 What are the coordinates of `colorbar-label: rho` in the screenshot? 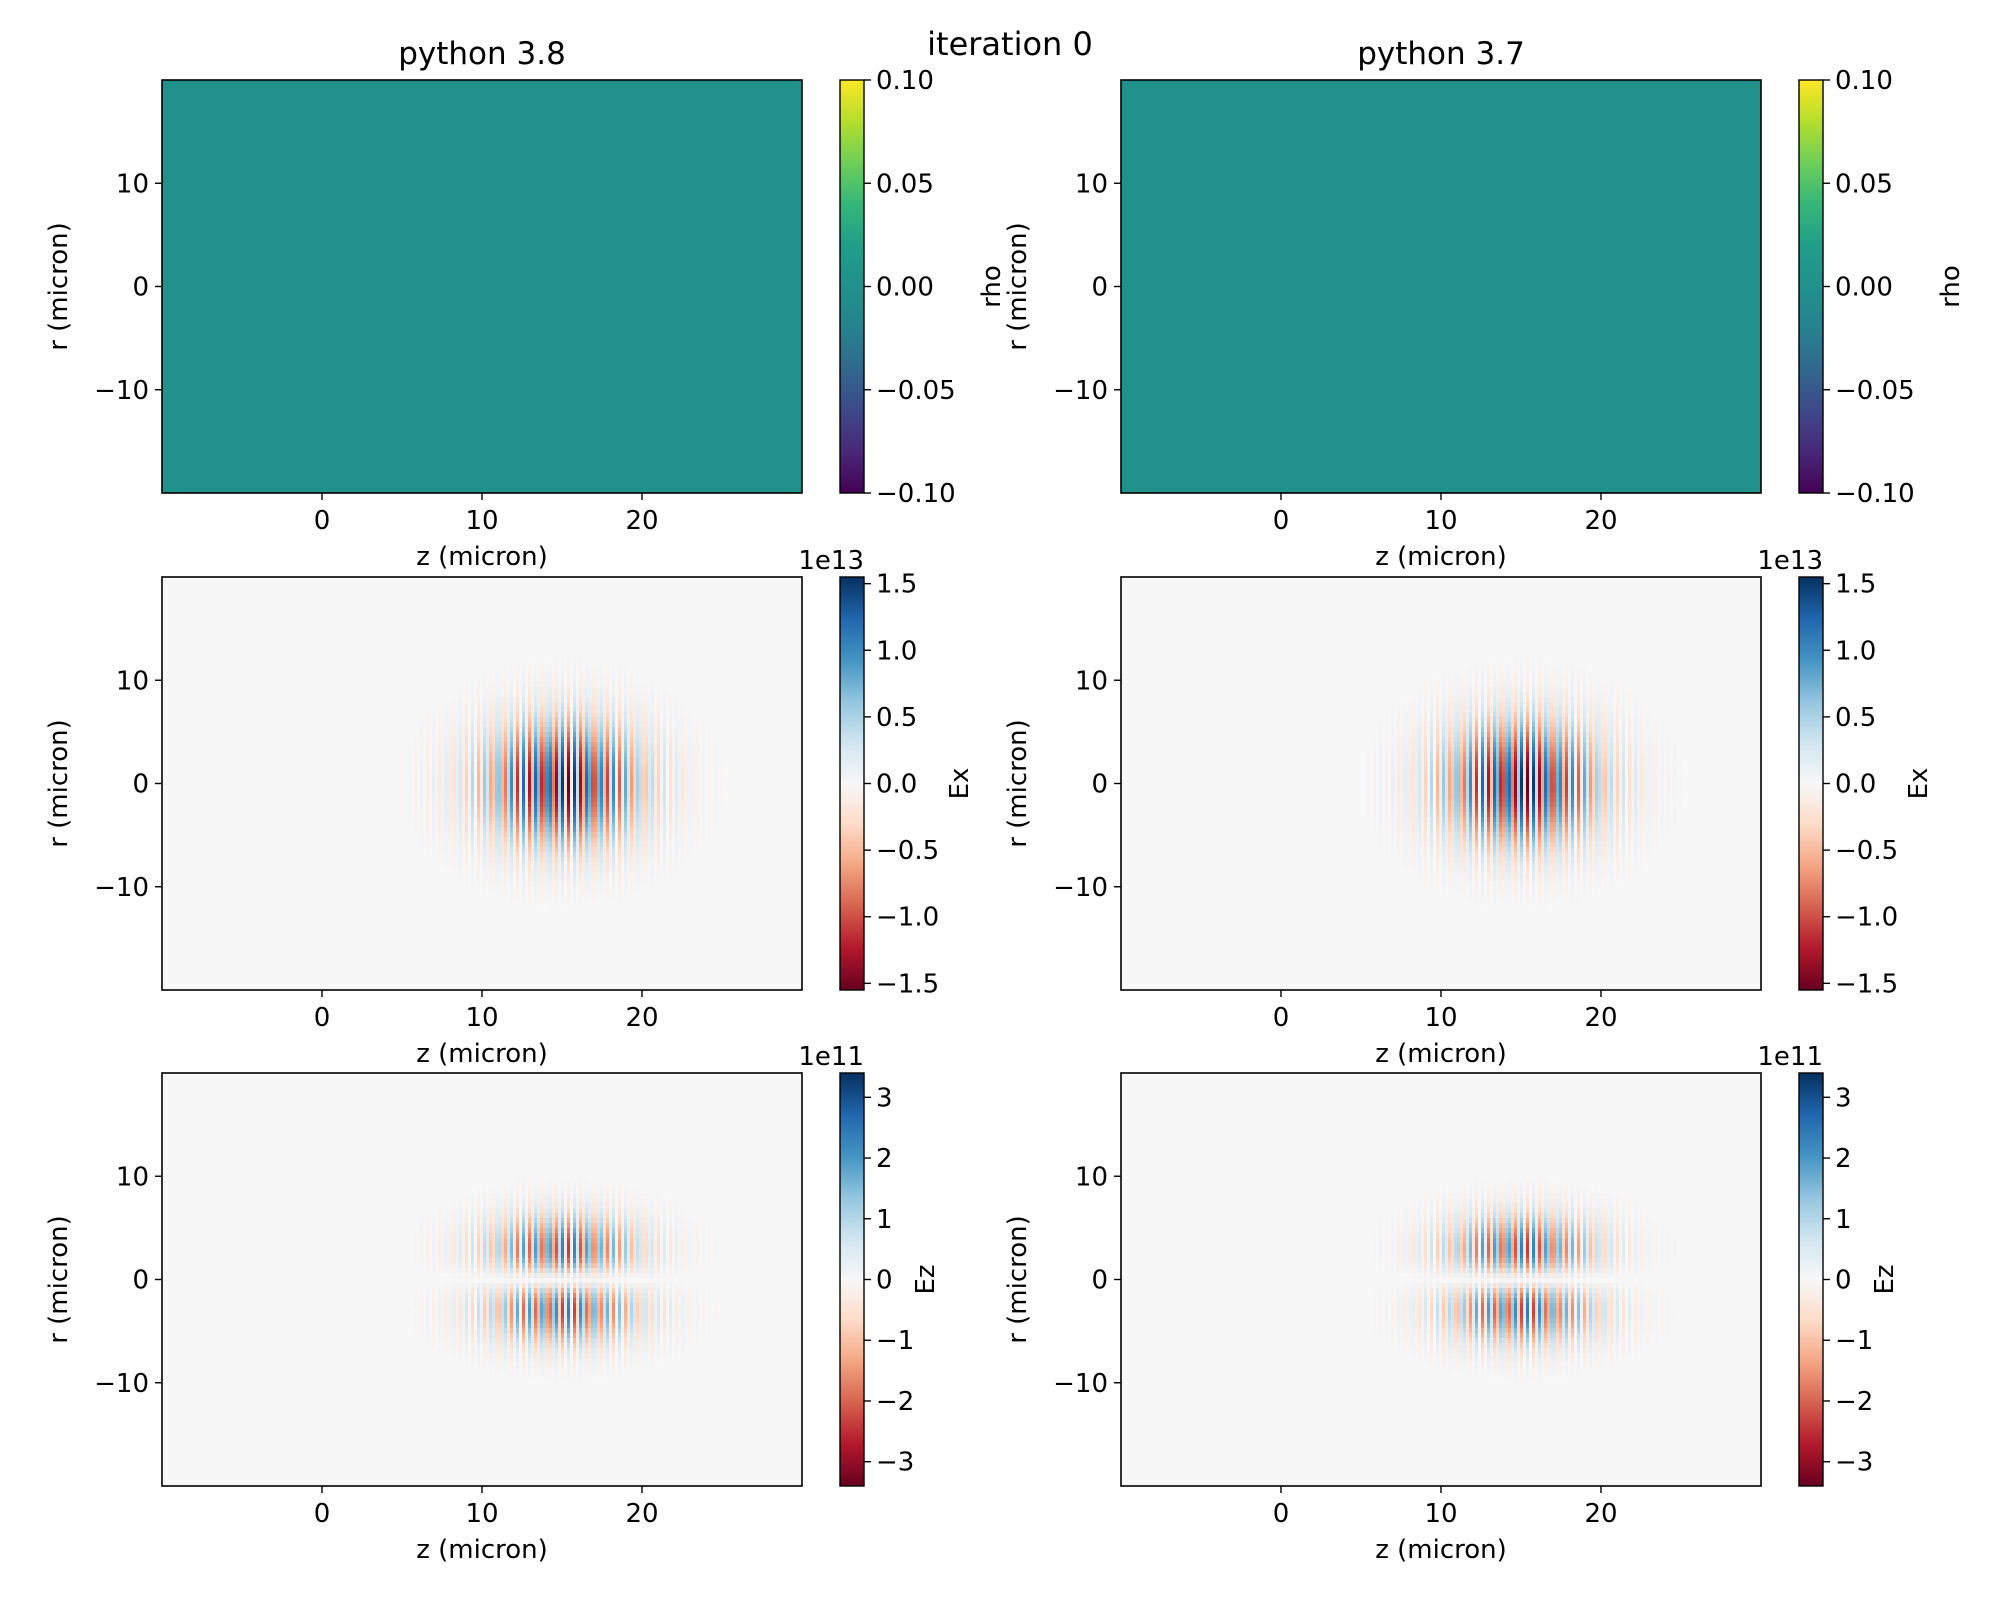 It's located at (1951, 286).